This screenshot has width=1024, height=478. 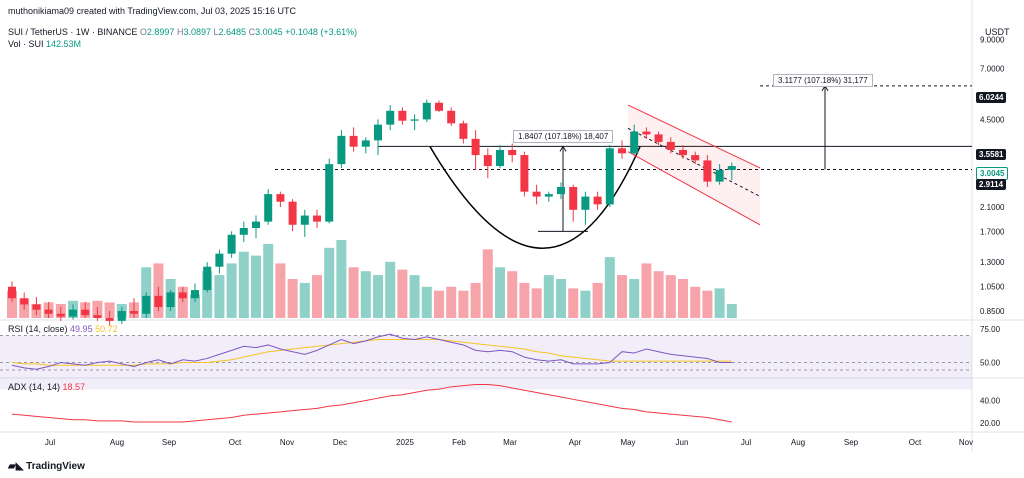 I want to click on rsi-tick-label: 75.00, so click(x=990, y=329).